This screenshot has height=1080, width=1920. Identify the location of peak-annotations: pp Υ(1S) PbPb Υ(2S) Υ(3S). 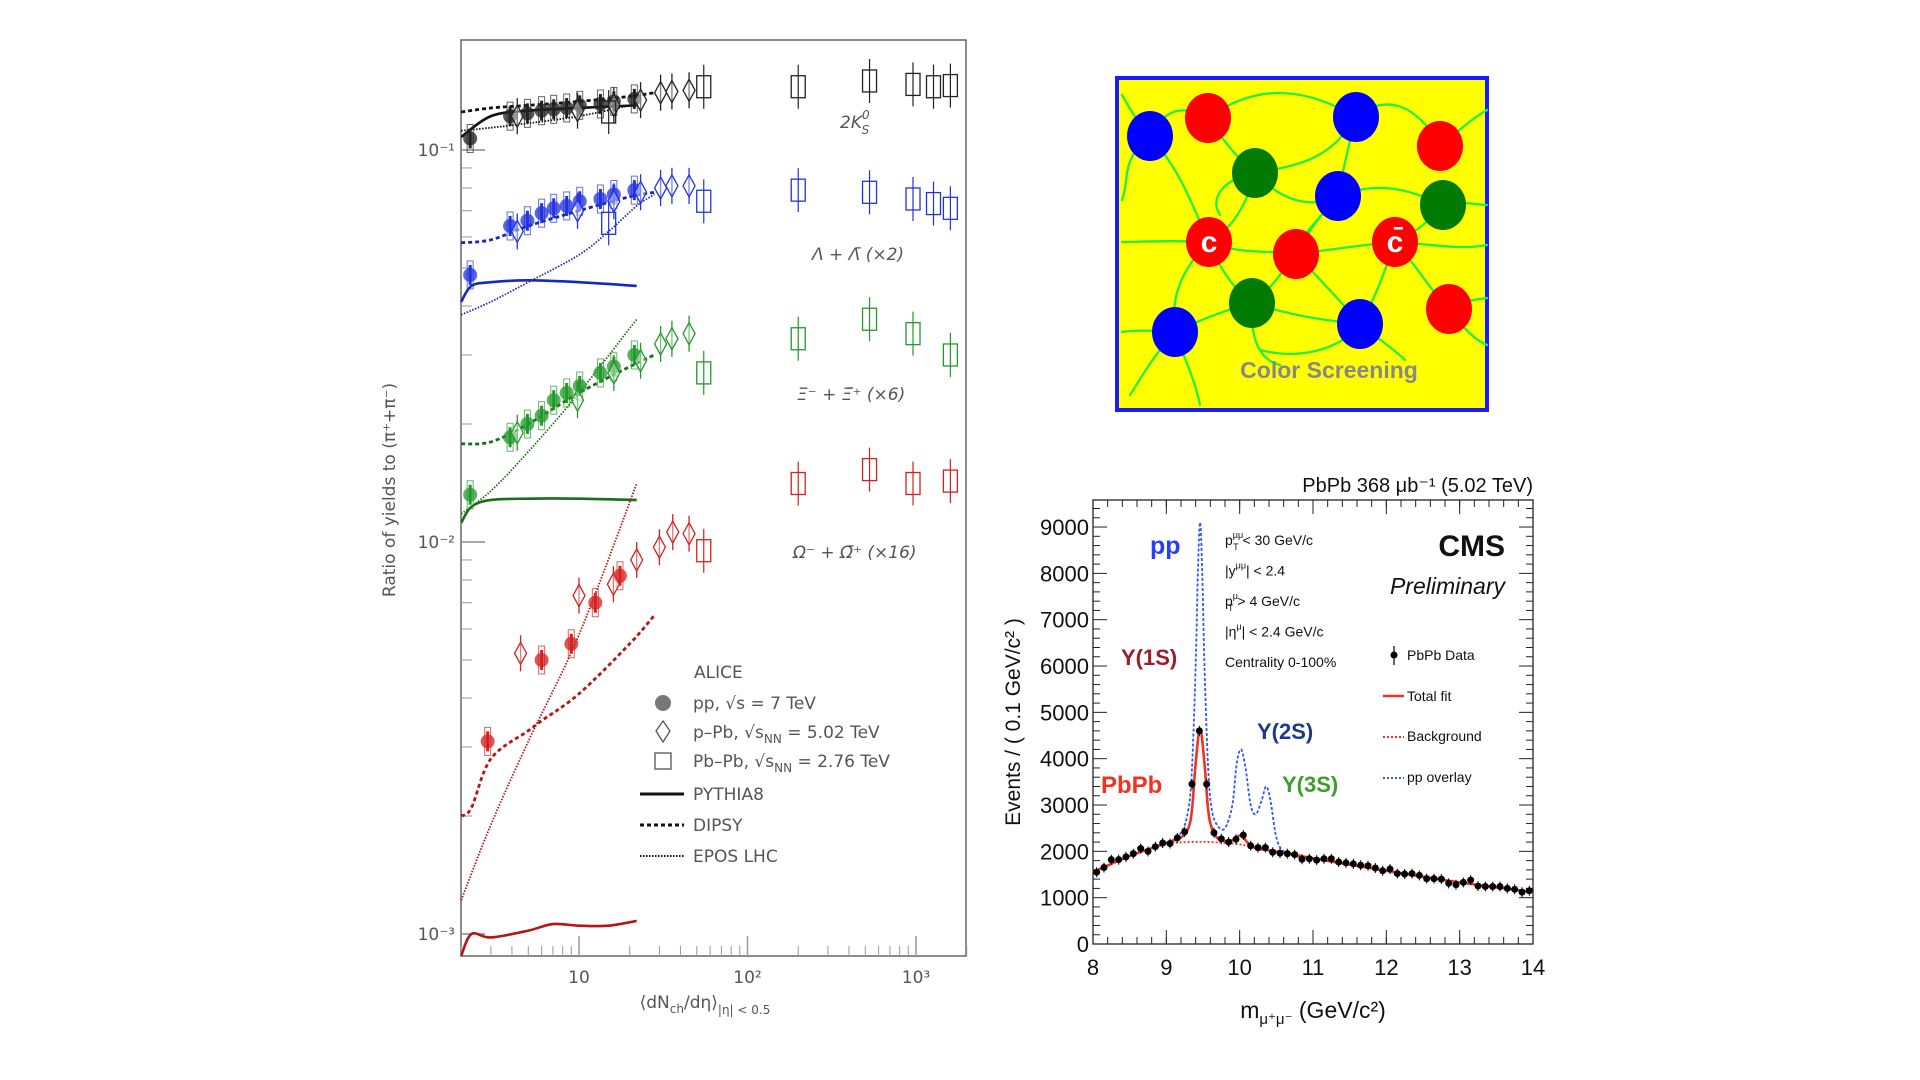
(1219, 665).